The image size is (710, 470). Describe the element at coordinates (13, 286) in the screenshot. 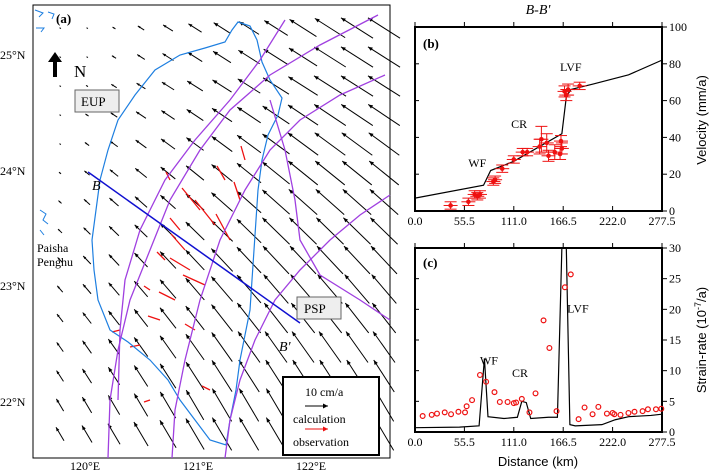

I see `lat-label: 23°N` at that location.